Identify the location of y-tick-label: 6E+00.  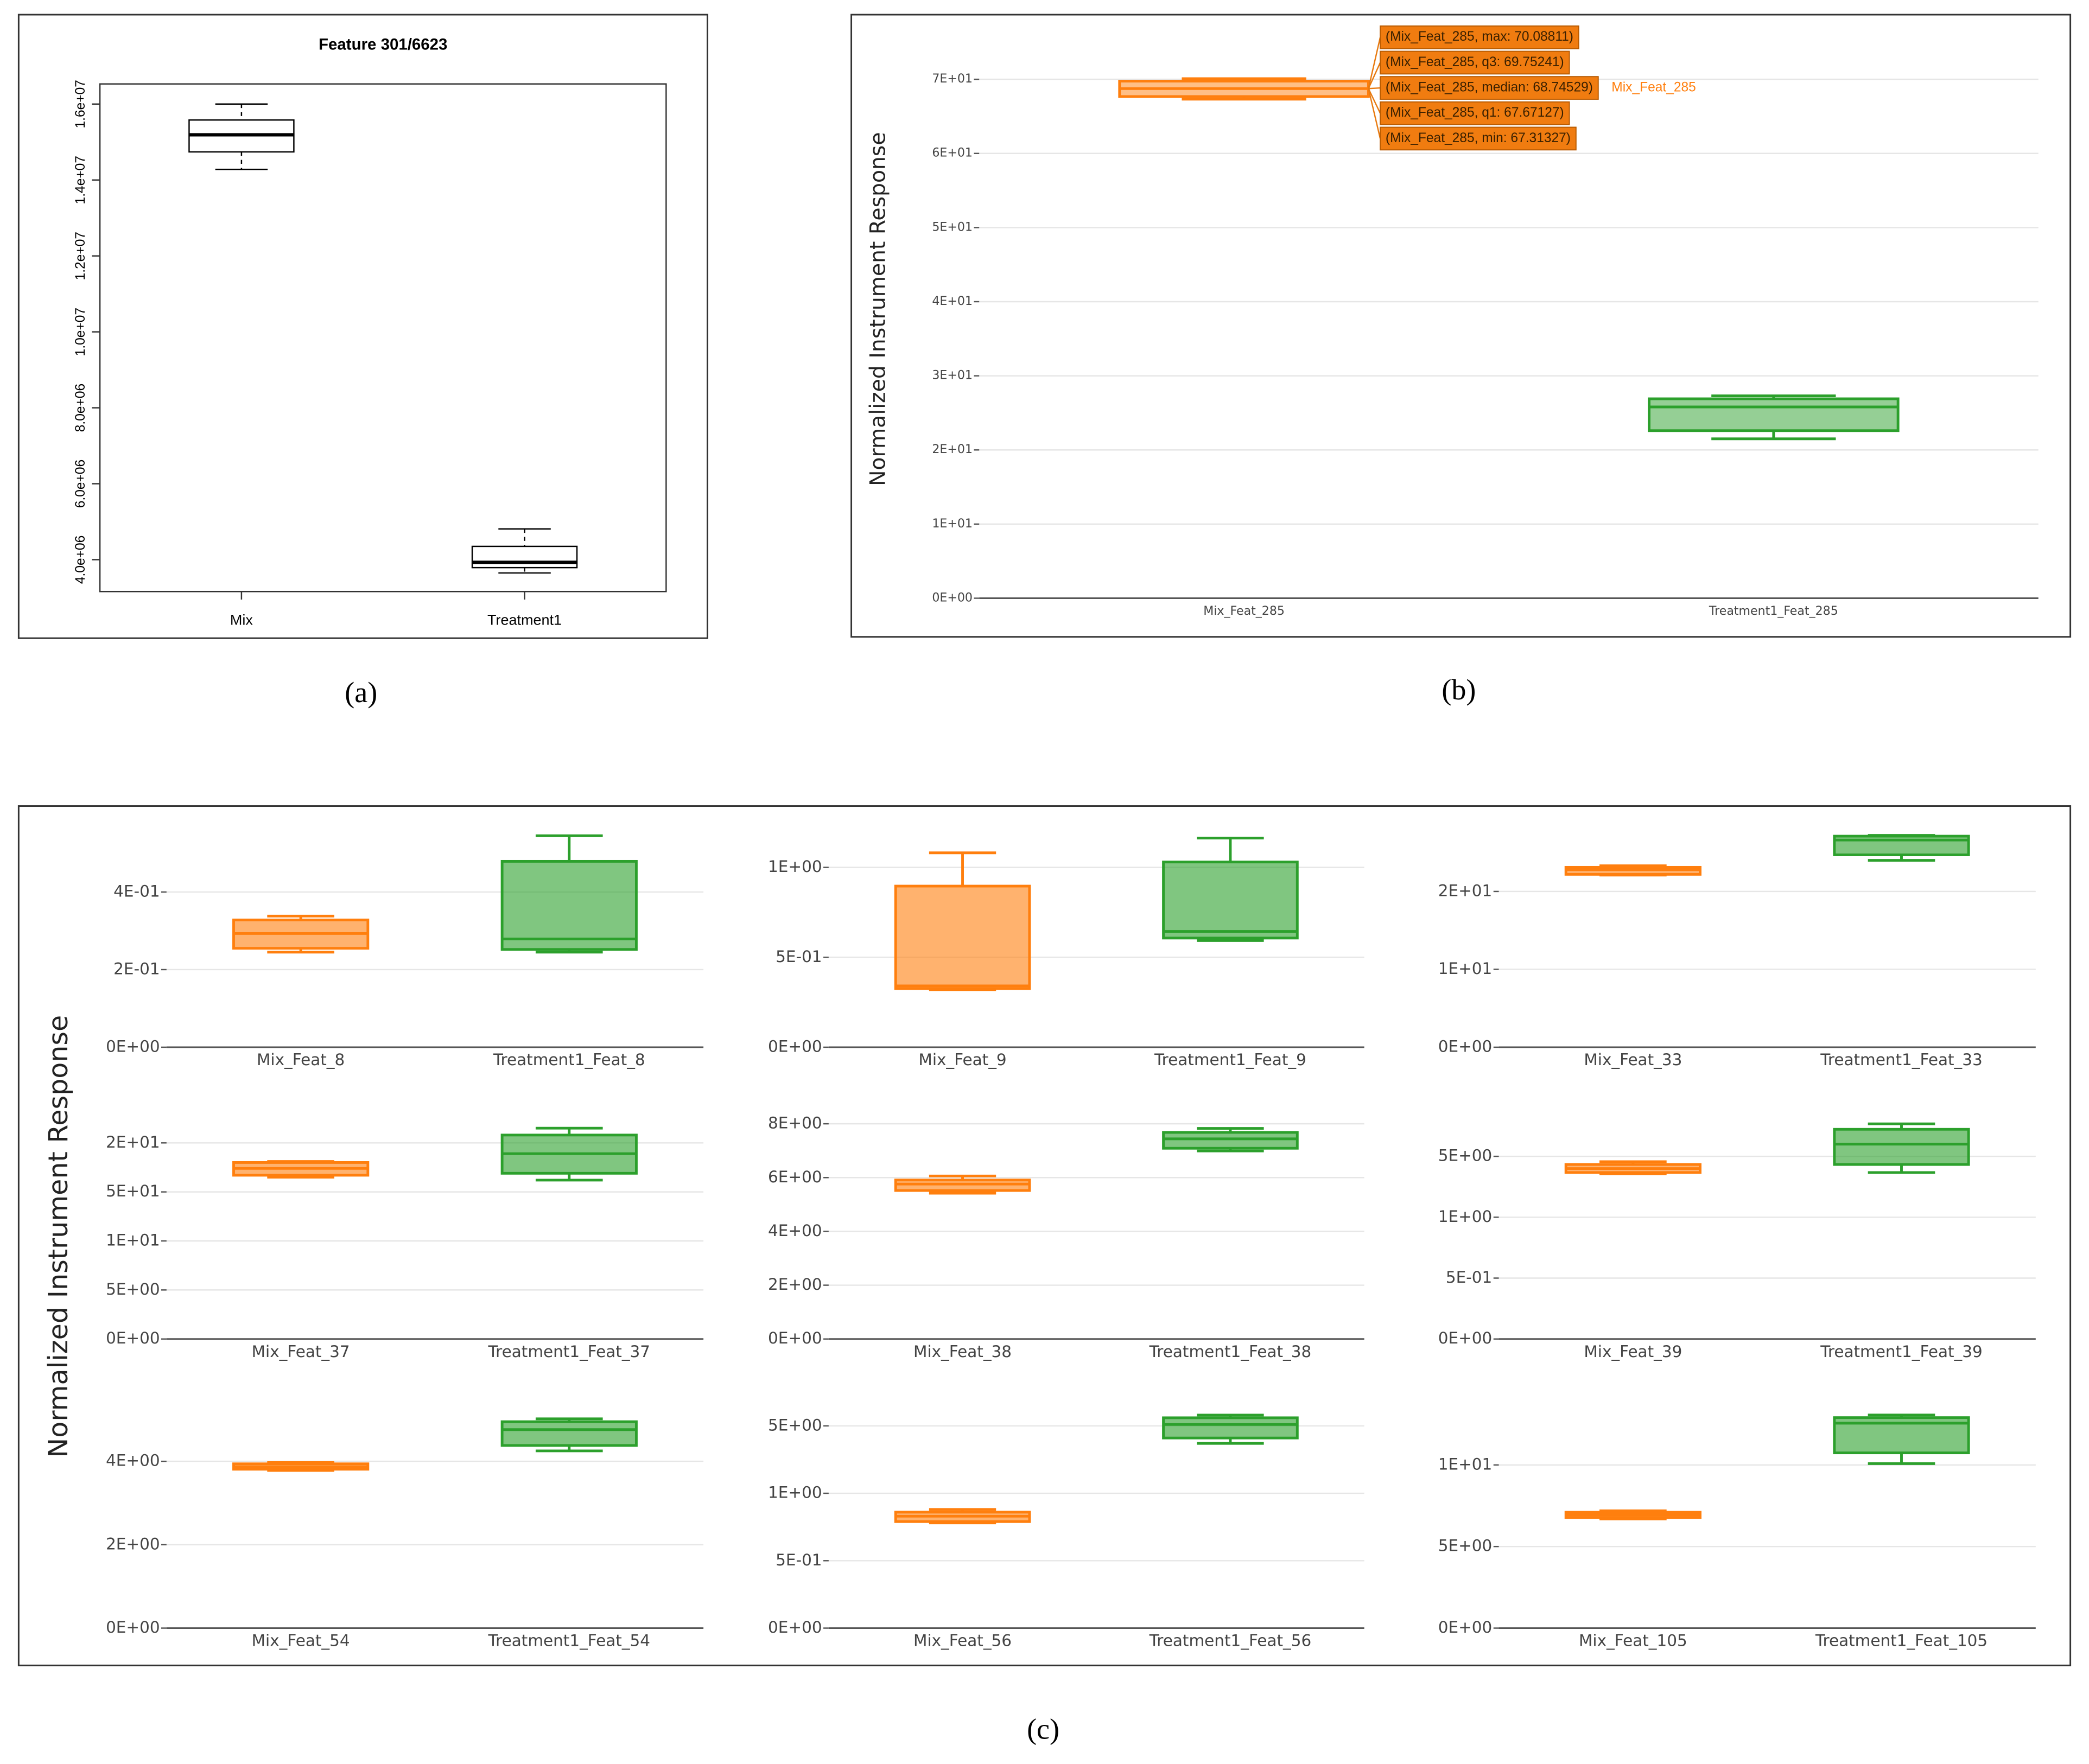
(795, 1177).